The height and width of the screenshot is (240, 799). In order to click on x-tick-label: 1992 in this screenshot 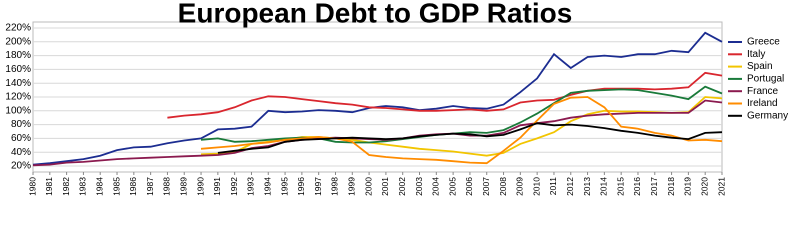, I will do `click(234, 186)`.